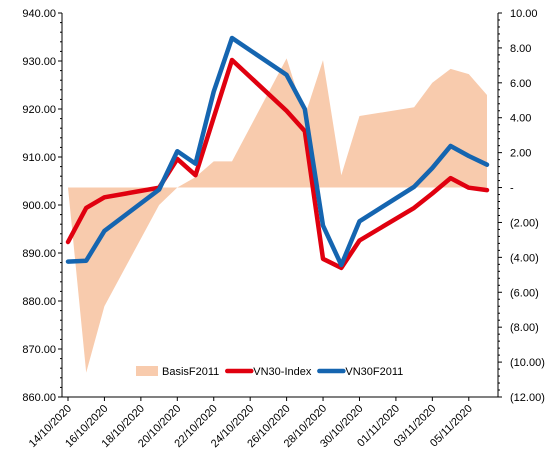 This screenshot has width=554, height=471. Describe the element at coordinates (39, 350) in the screenshot. I see `left-axis-tick-label: 870.00` at that location.